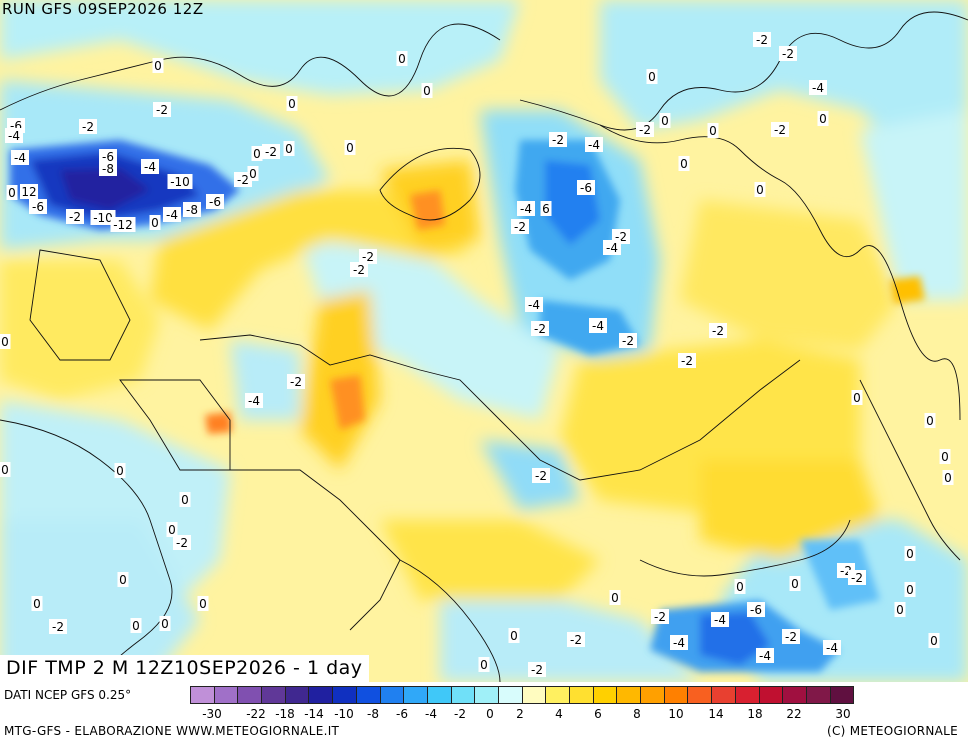 The width and height of the screenshot is (968, 745). What do you see at coordinates (123, 225) in the screenshot?
I see `contour-label: -12` at bounding box center [123, 225].